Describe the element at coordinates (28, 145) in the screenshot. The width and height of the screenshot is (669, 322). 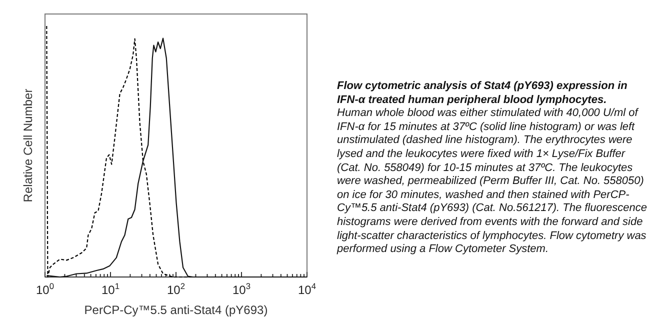
I see `y-axis-title: Relative Cell Number` at that location.